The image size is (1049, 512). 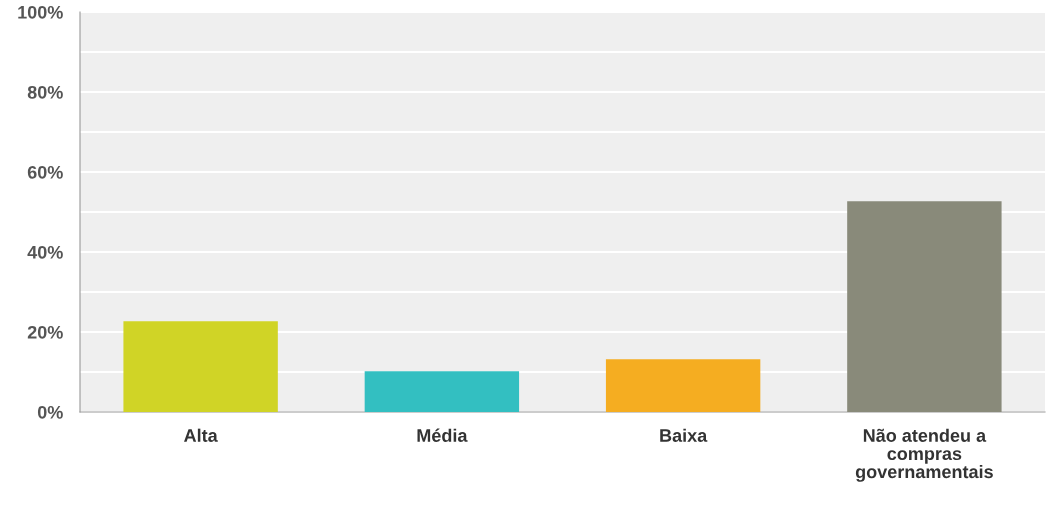 I want to click on x-tick-label: Baixa, so click(x=684, y=435).